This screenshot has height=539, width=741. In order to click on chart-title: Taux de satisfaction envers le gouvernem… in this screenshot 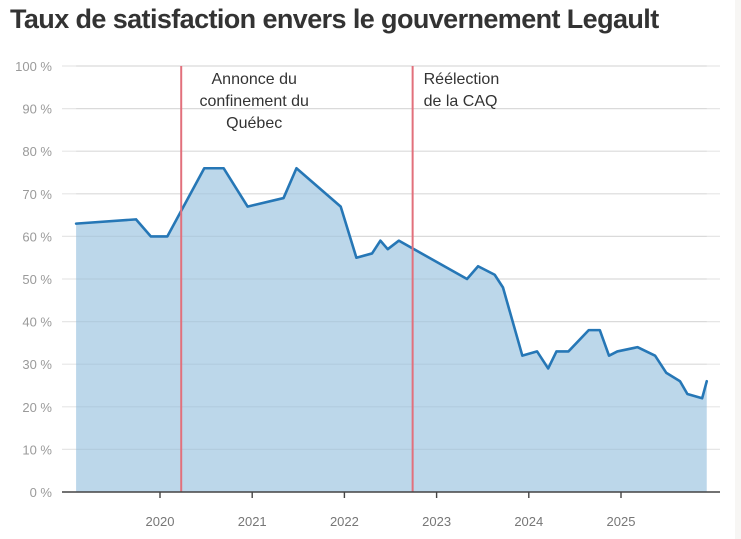, I will do `click(334, 19)`.